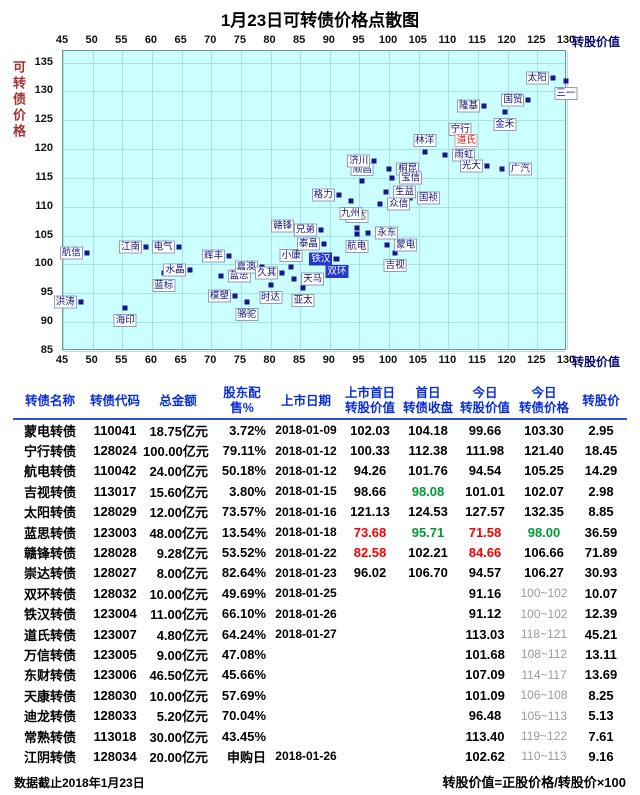  I want to click on table-cell: 113018, so click(115, 736).